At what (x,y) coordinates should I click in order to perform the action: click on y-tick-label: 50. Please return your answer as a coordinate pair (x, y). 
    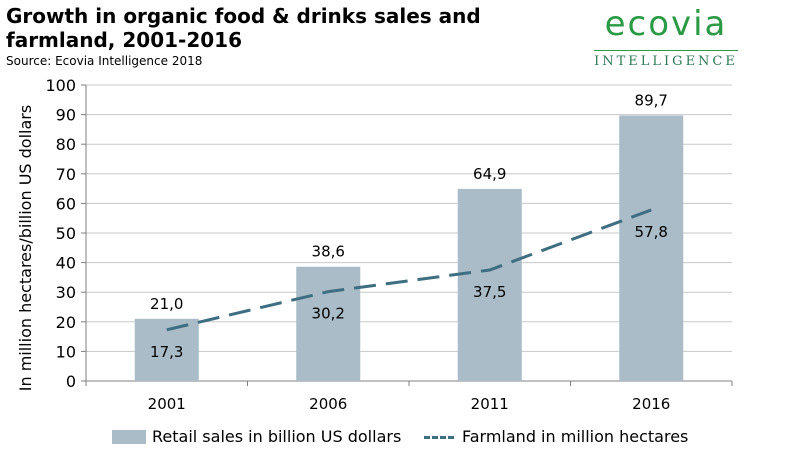
    Looking at the image, I should click on (66, 233).